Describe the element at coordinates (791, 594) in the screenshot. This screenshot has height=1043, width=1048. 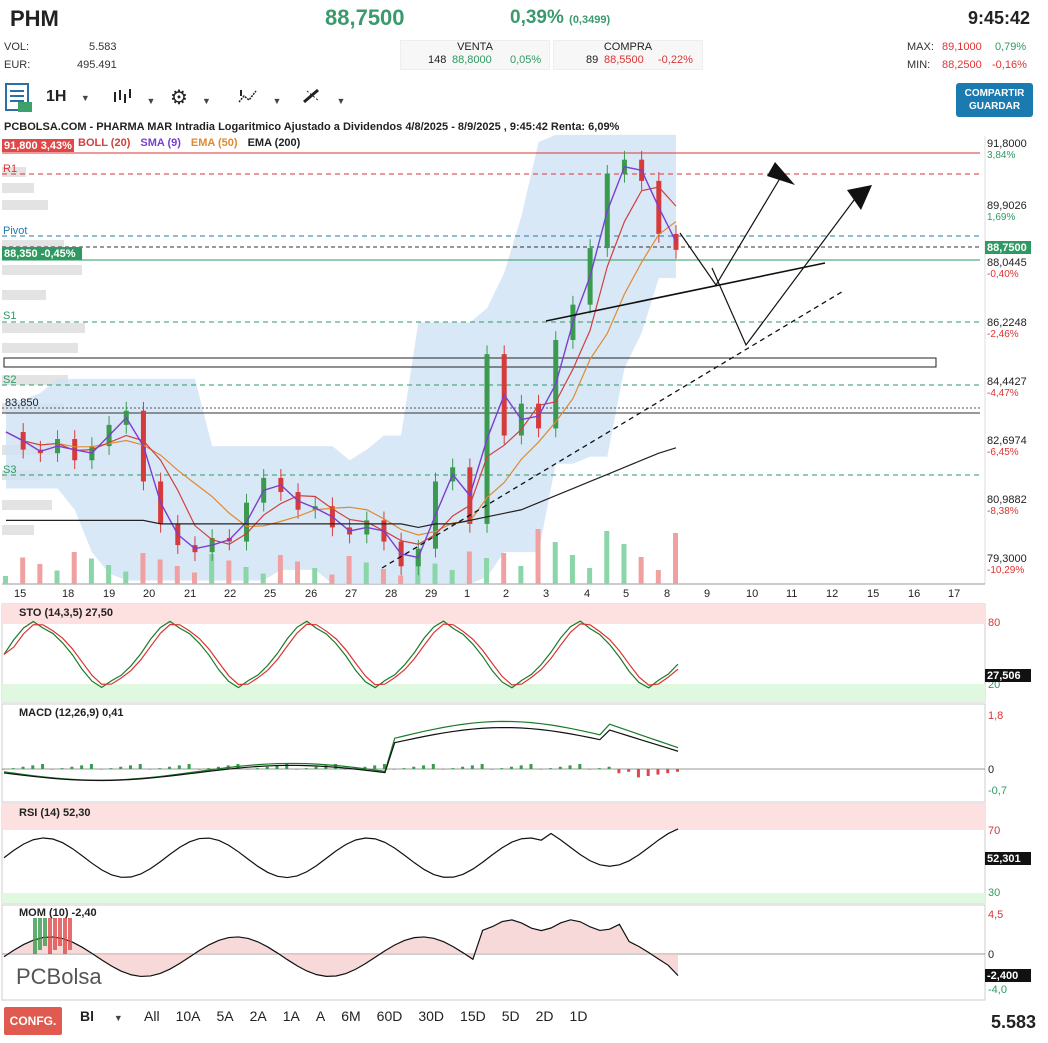
I see `date-axis-label: 11` at that location.